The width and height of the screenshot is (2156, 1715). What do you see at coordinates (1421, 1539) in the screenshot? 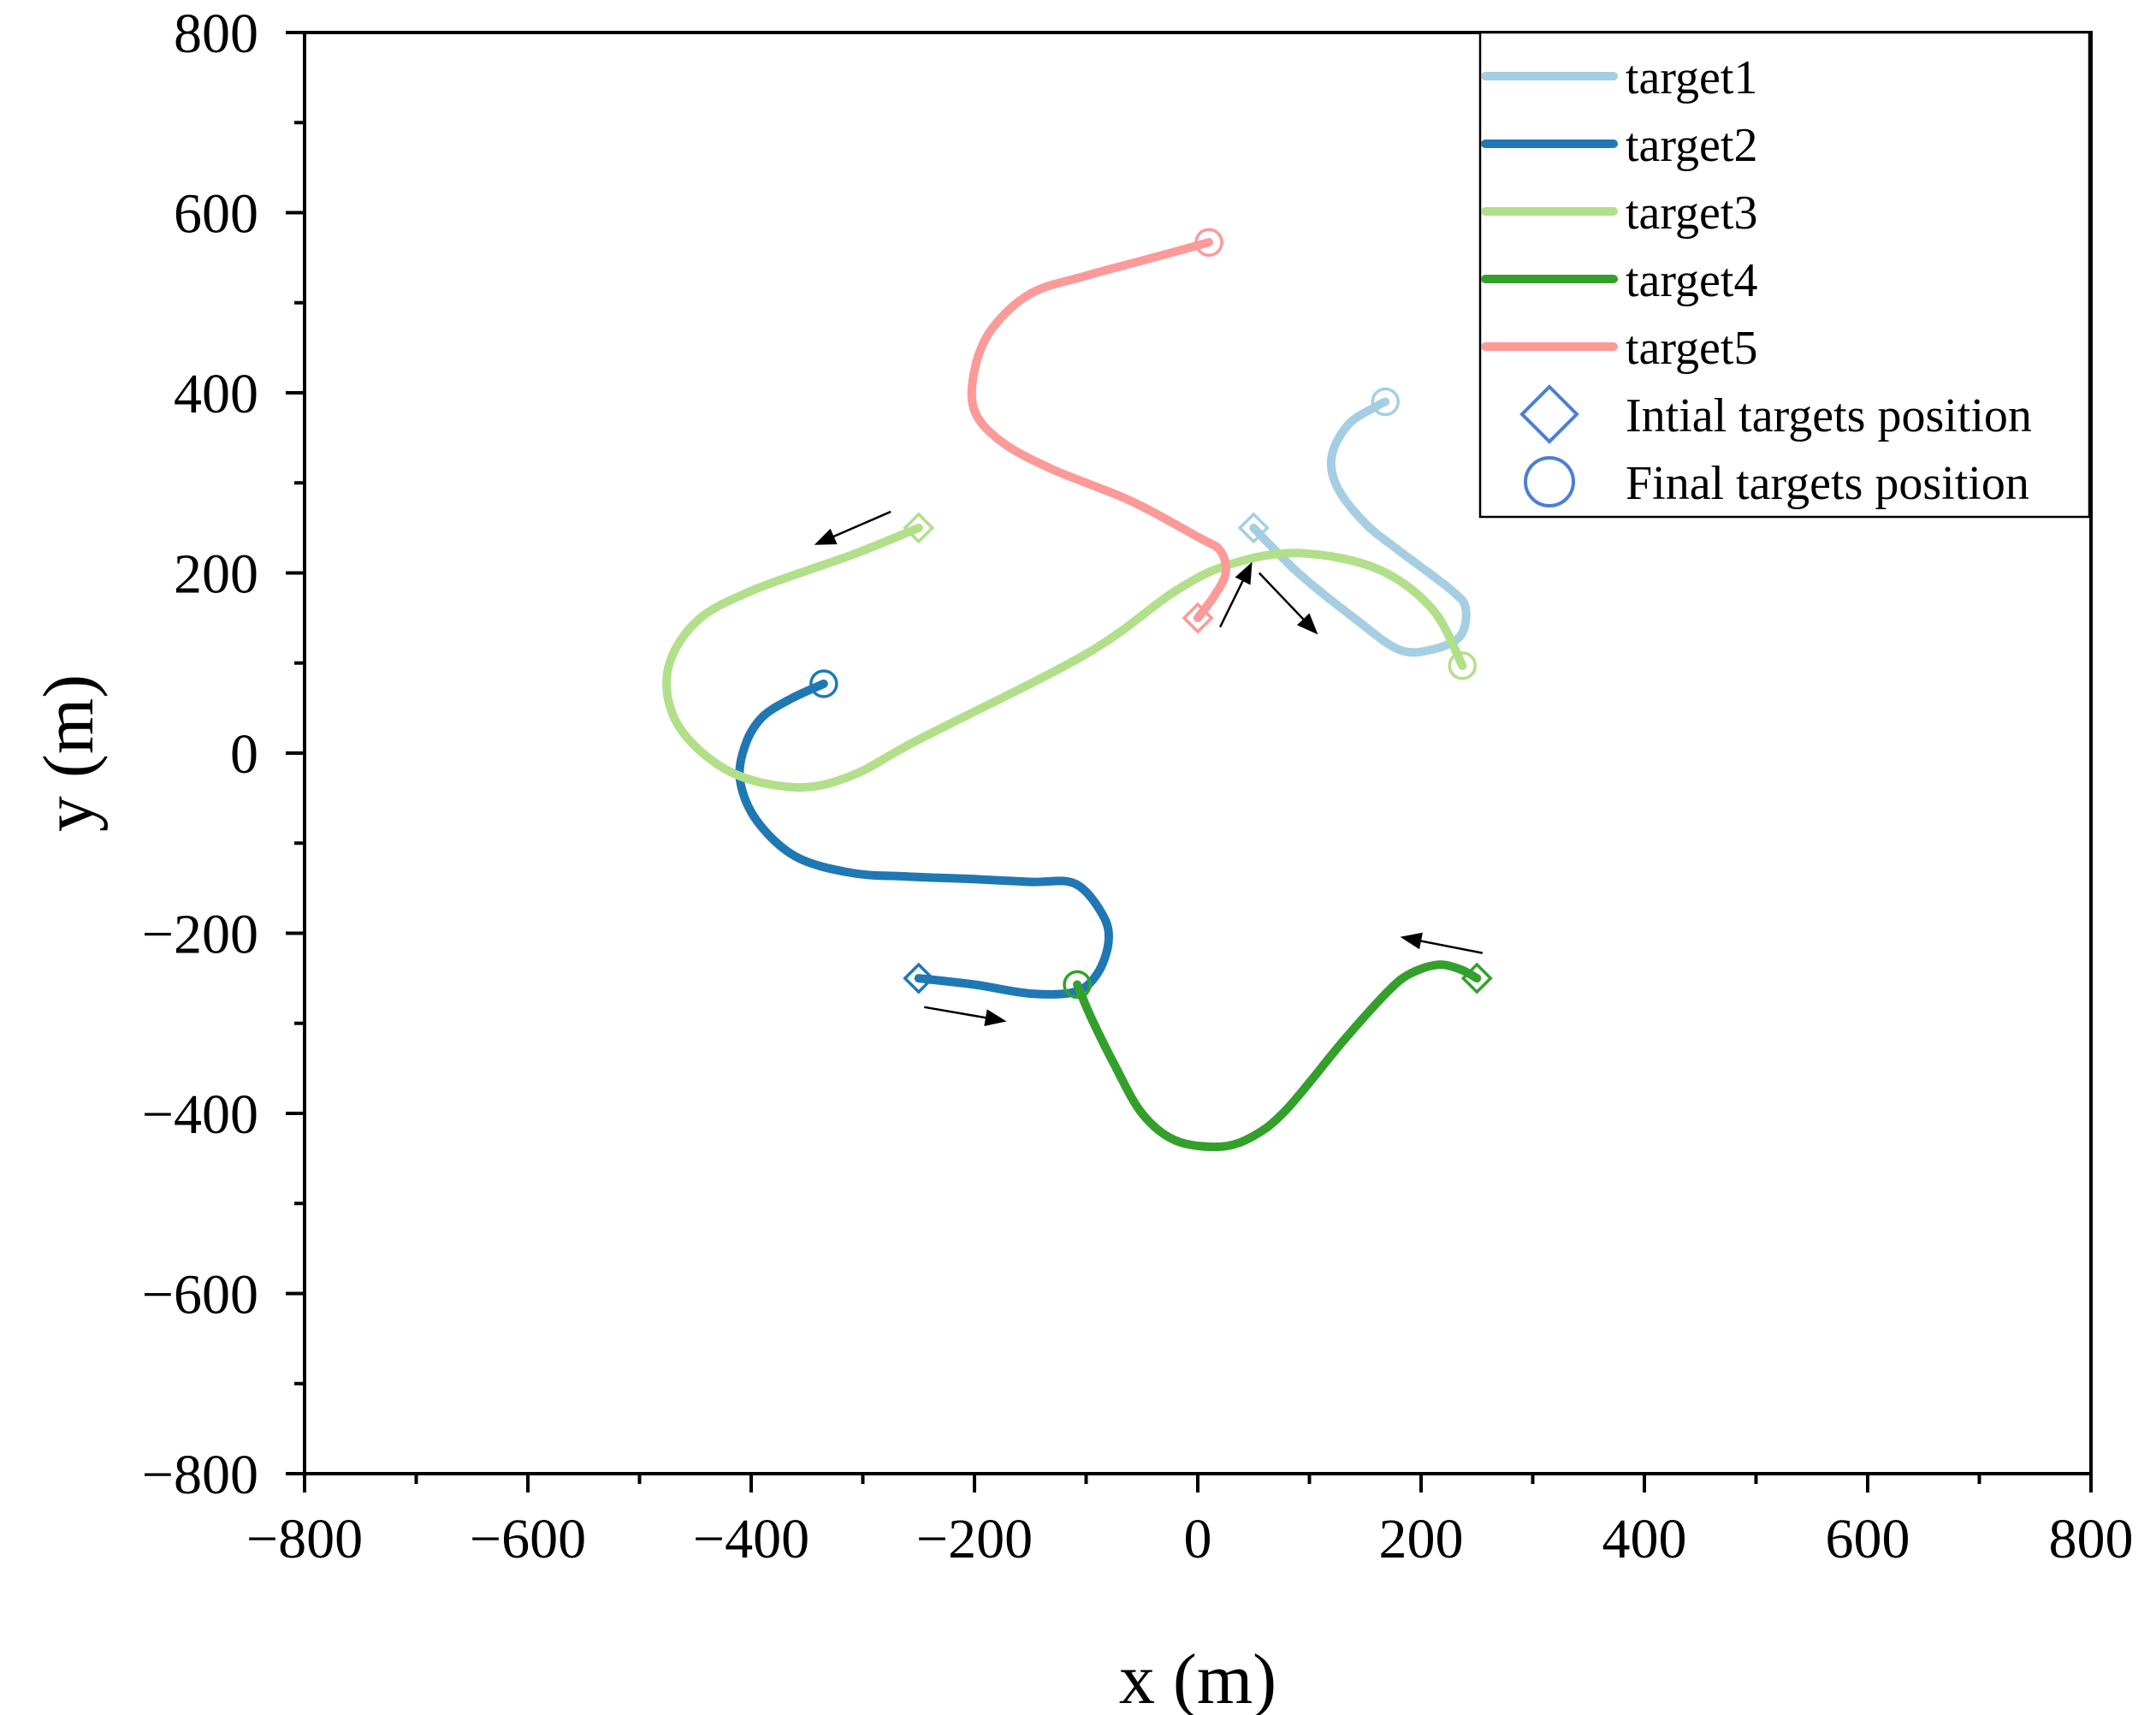
I see `x-tick-label: 200` at bounding box center [1421, 1539].